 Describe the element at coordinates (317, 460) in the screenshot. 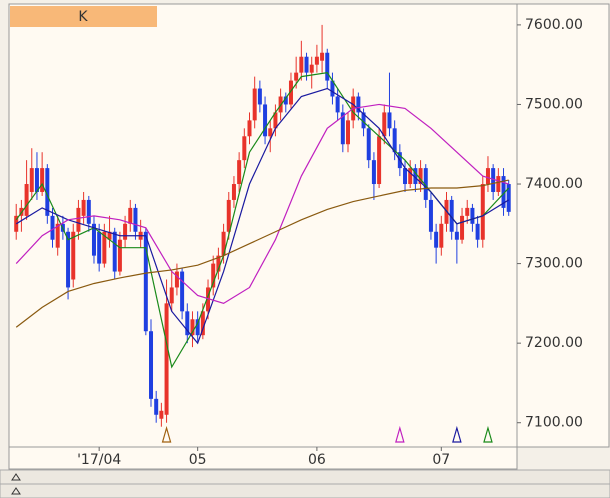

I see `x-tick-label: 06` at that location.